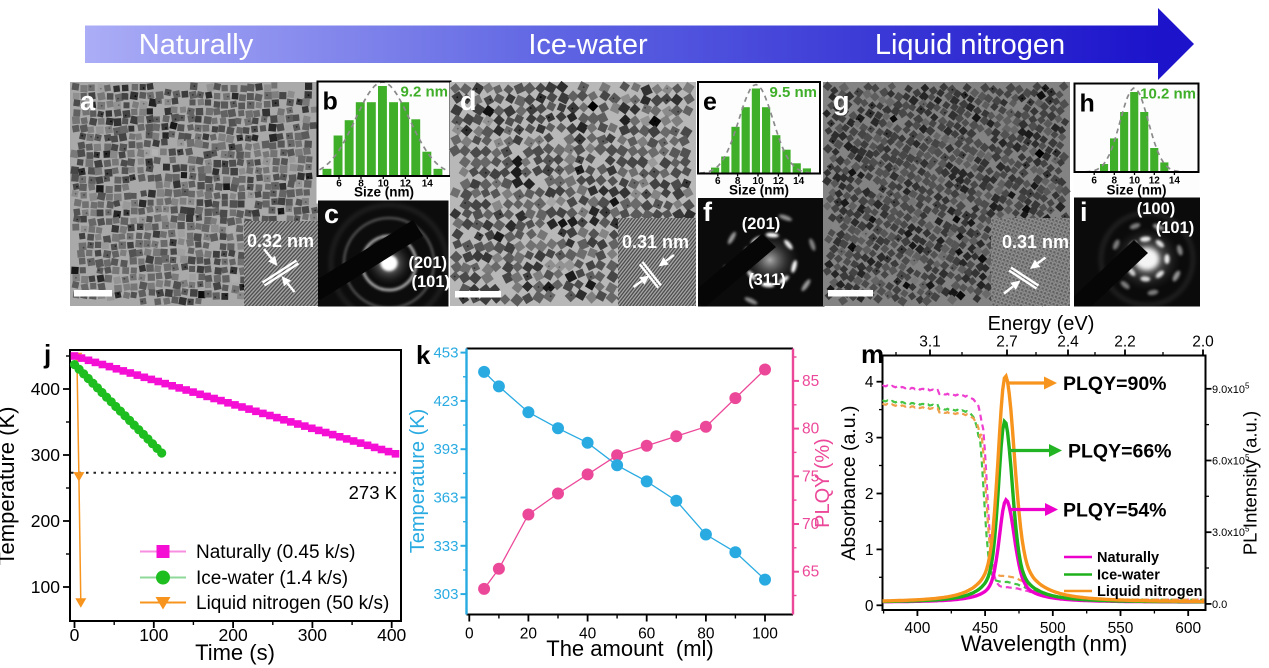  Describe the element at coordinates (1053, 628) in the screenshot. I see `svg-text: 500` at that location.